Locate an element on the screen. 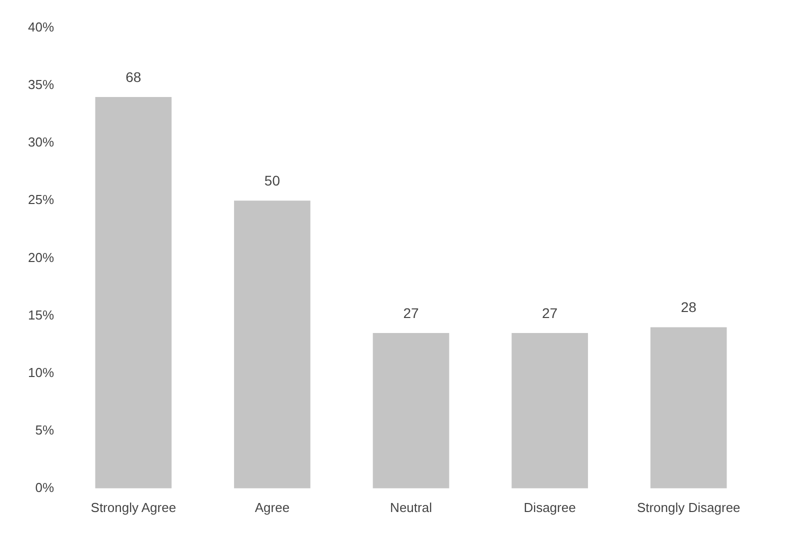 Image resolution: width=798 pixels, height=548 pixels. y-tick-label: 5% is located at coordinates (44, 430).